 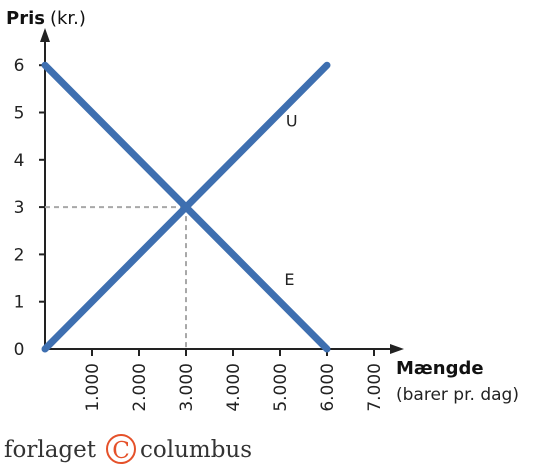 What do you see at coordinates (19, 350) in the screenshot?
I see `y-tick-label: 0` at bounding box center [19, 350].